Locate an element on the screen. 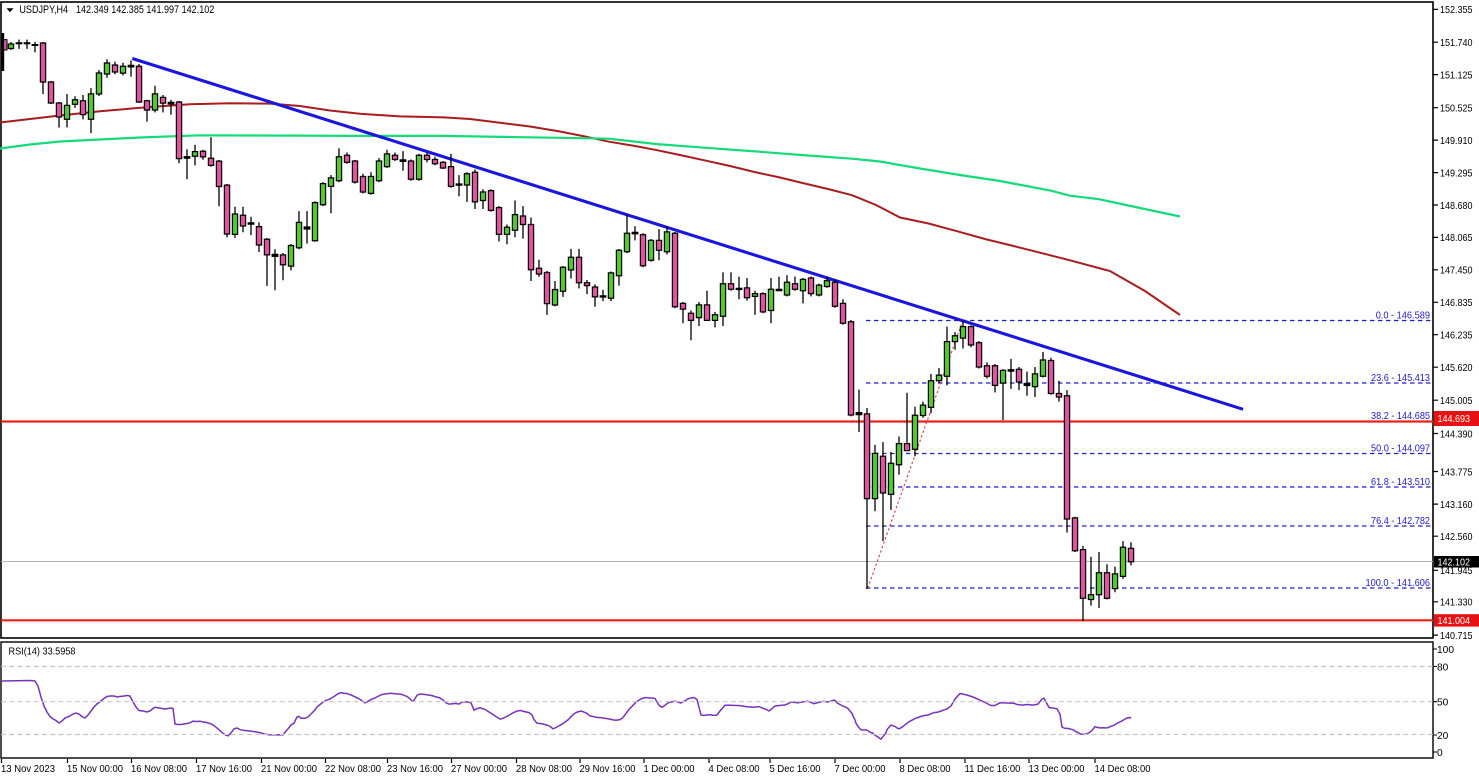  svg-text: 61.8 - 143.510 is located at coordinates (1400, 482).